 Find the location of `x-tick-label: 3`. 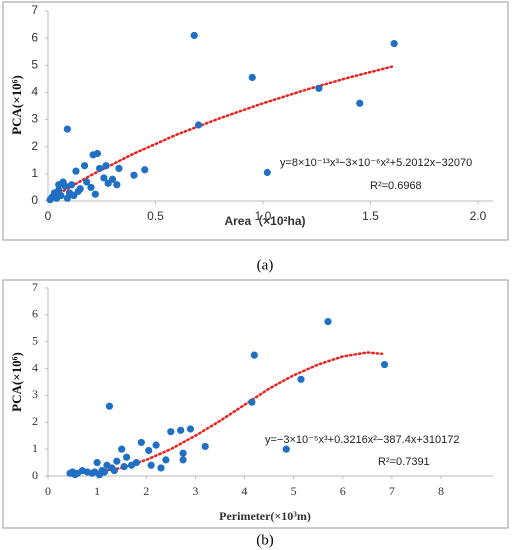

x-tick-label: 3 is located at coordinates (195, 491).